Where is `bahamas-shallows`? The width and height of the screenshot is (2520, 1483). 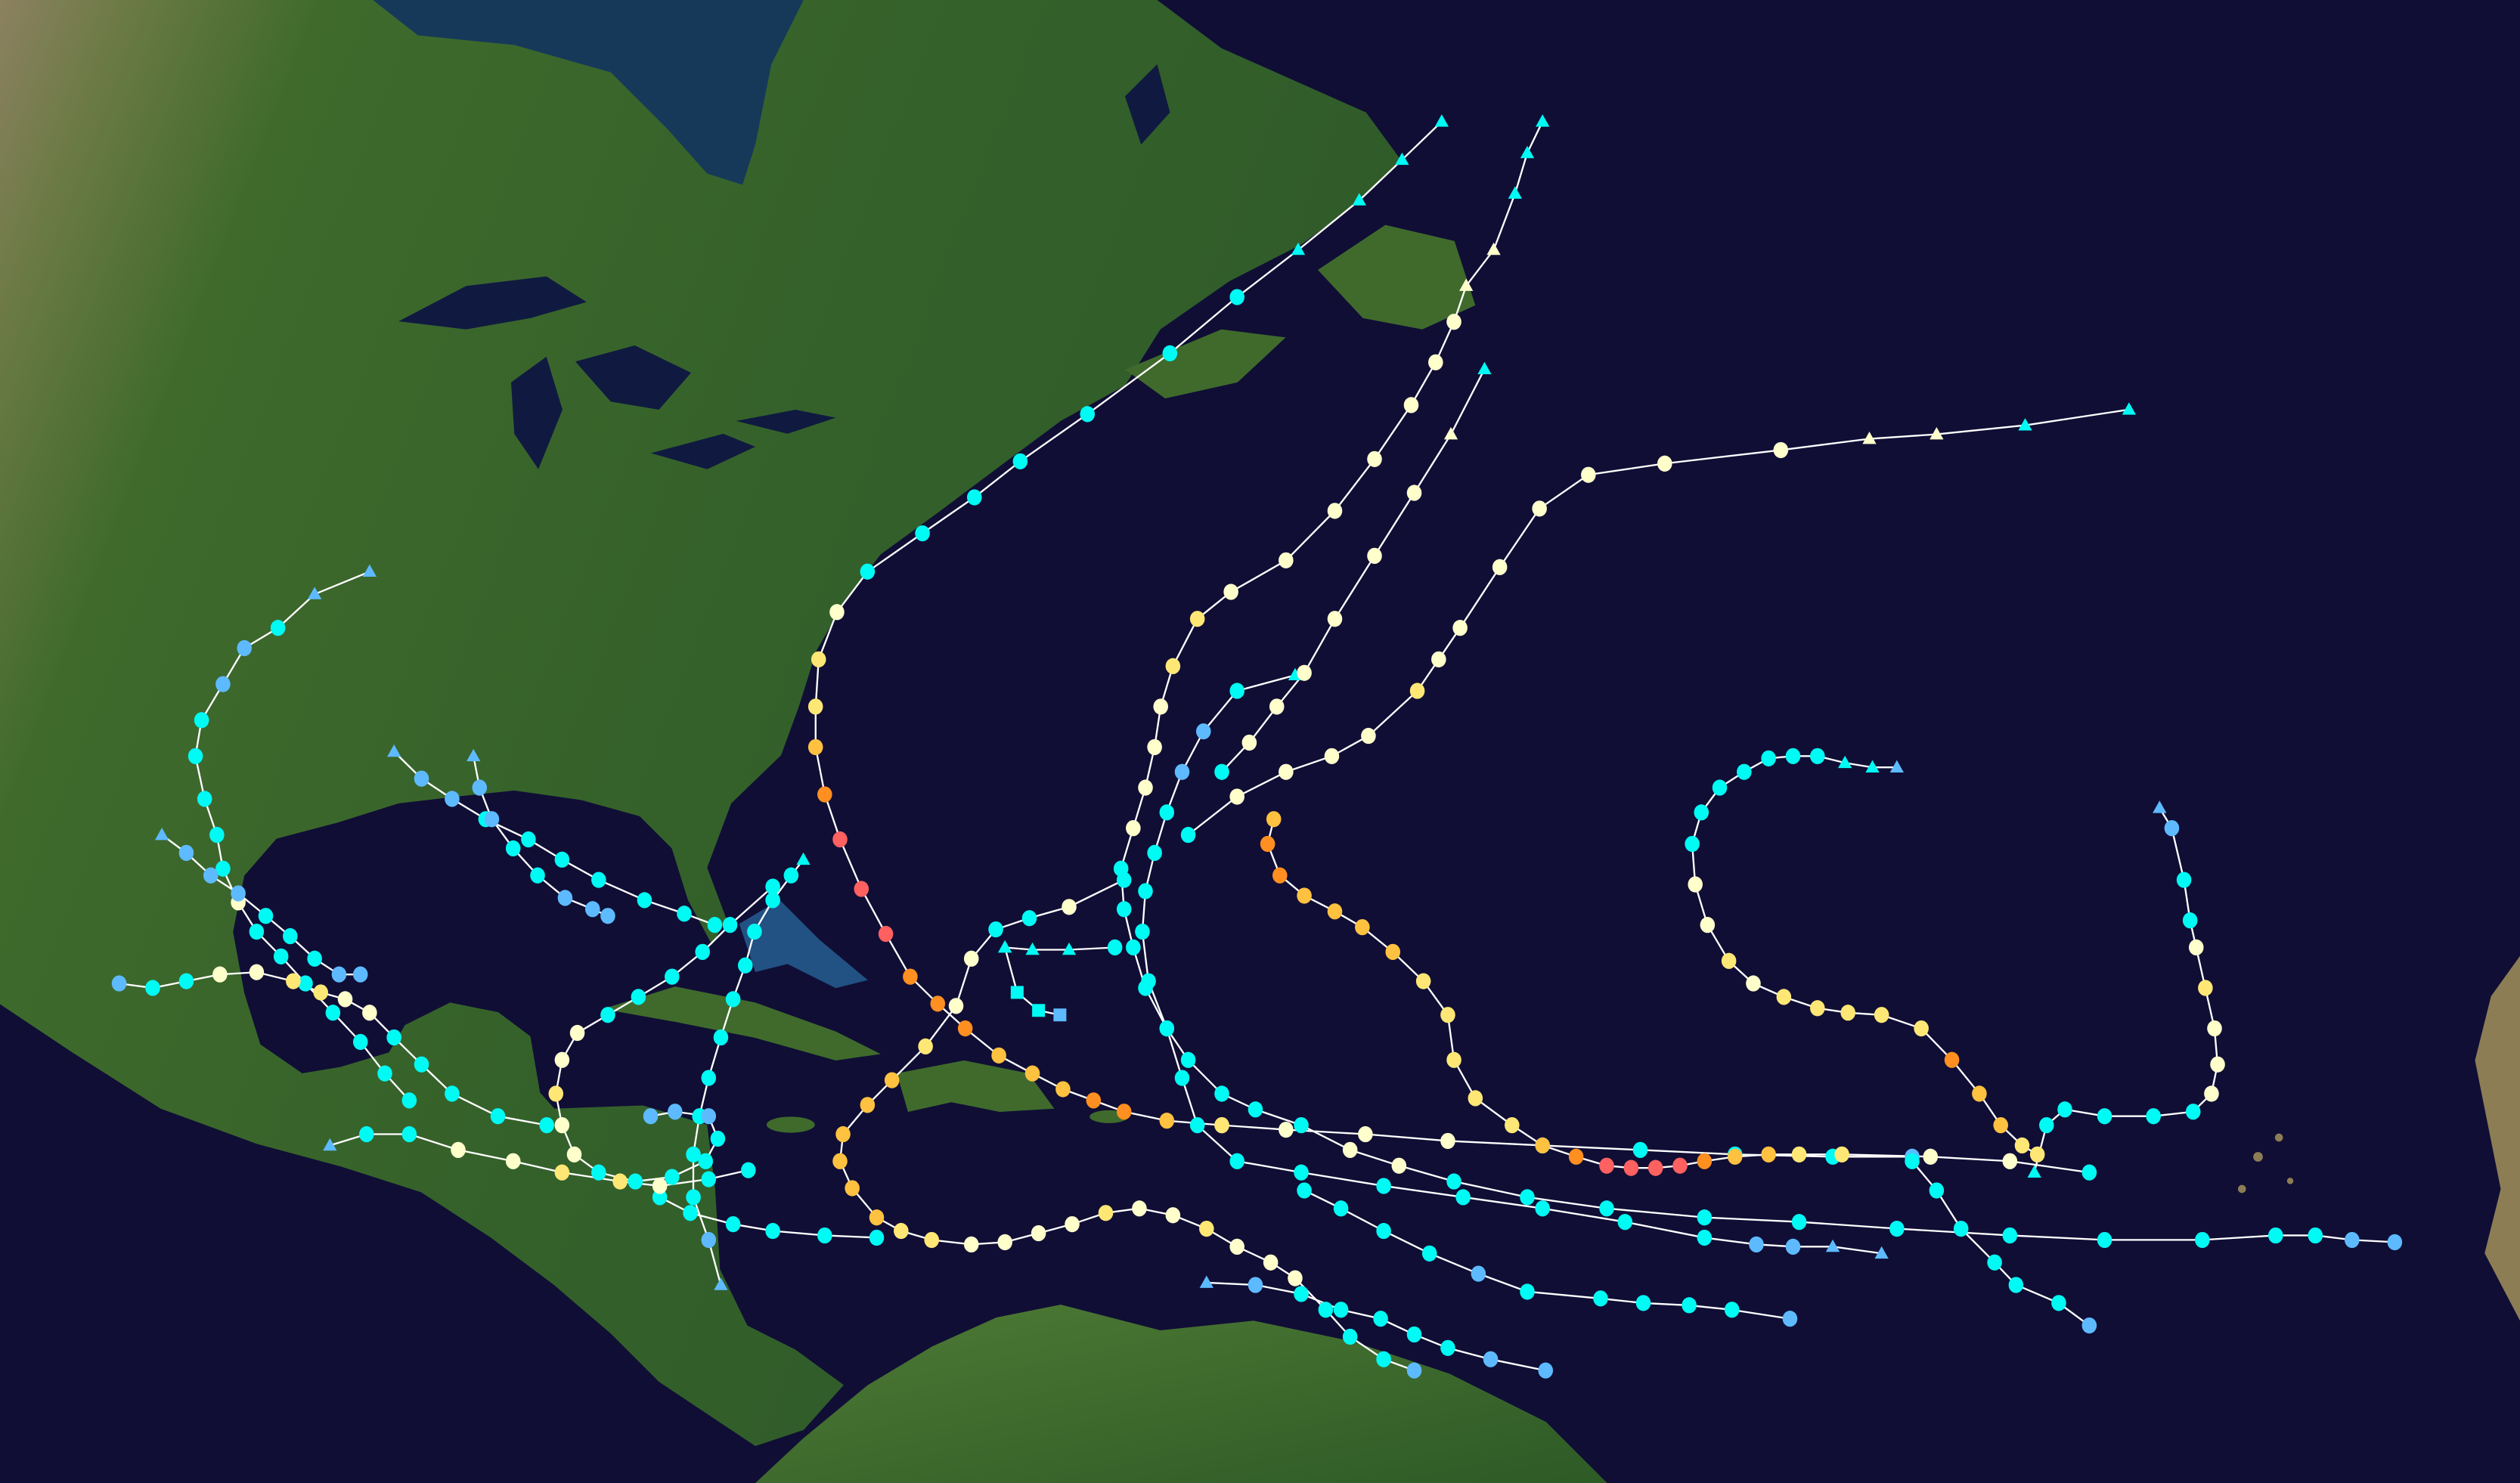
bahamas-shallows is located at coordinates (803, 944).